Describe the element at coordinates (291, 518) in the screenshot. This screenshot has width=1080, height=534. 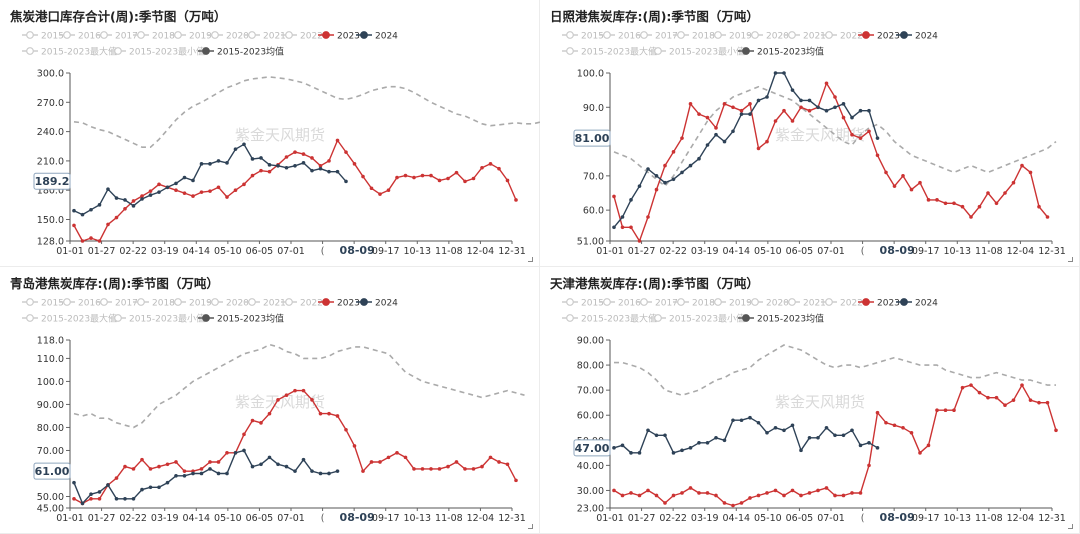
I see `x-tick-label: 07-01` at that location.